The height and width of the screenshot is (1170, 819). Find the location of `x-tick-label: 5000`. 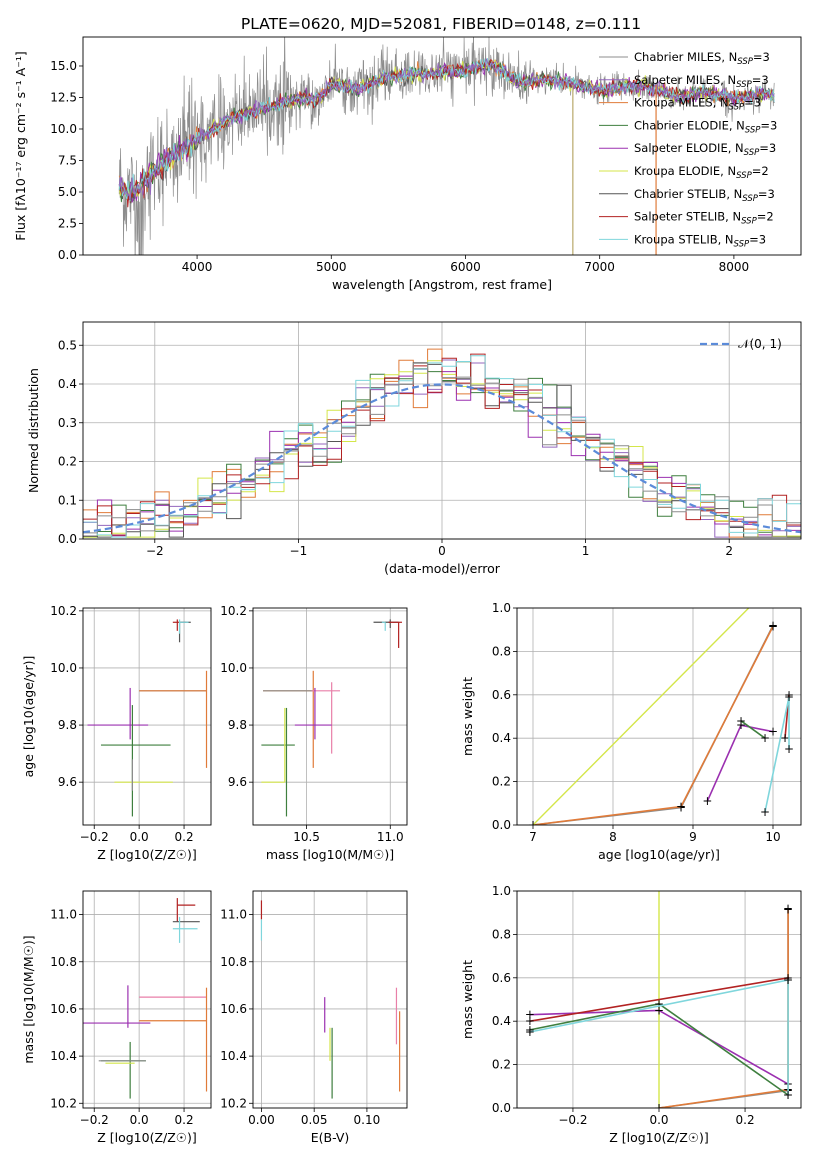

x-tick-label: 5000 is located at coordinates (331, 267).